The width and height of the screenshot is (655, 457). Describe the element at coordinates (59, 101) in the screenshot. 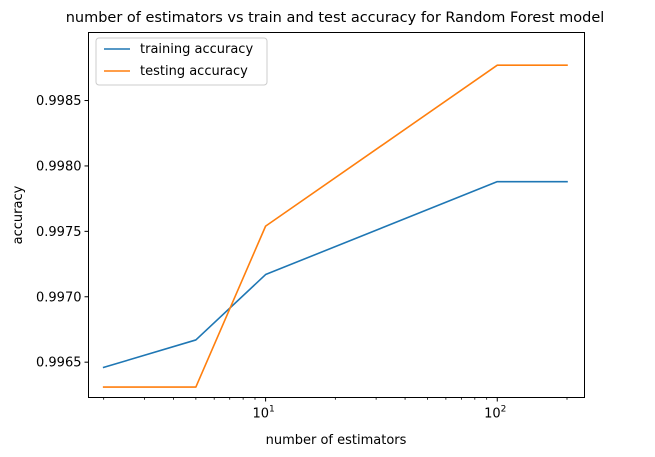

I see `y-tick-label-4: 0.9985` at that location.